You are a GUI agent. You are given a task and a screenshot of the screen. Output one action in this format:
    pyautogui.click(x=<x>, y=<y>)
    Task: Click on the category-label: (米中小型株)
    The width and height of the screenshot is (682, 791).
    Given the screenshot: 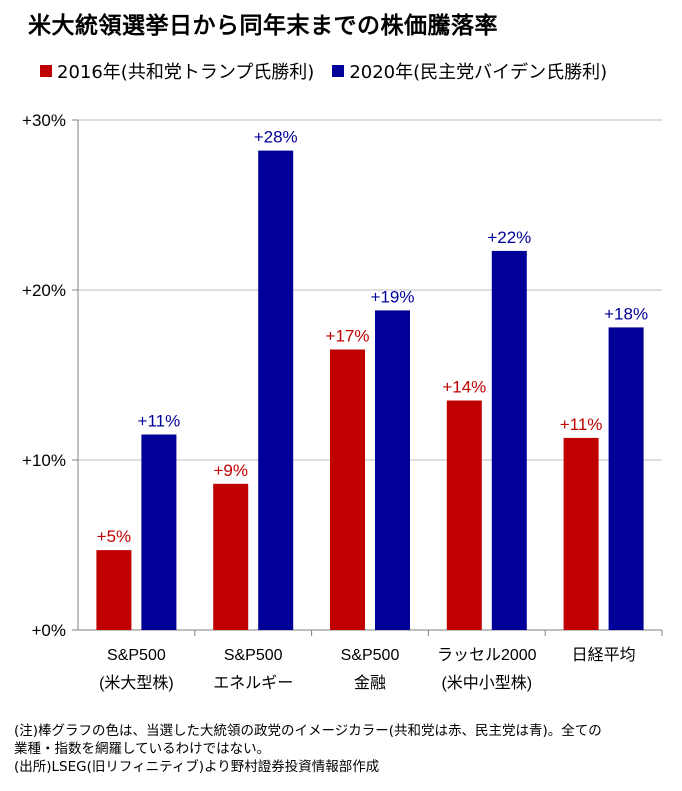 What is the action you would take?
    pyautogui.click(x=486, y=683)
    